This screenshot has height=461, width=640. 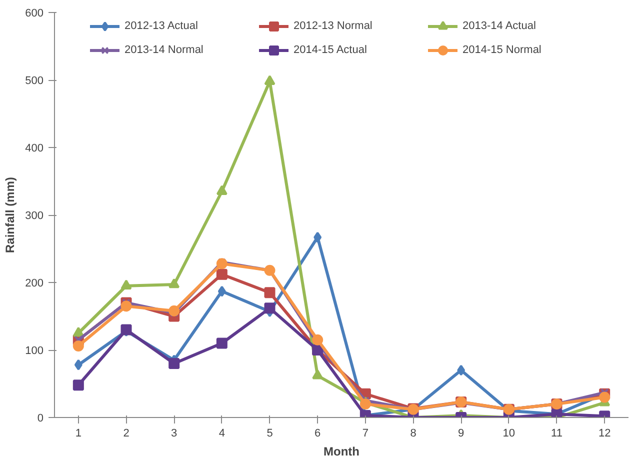 What do you see at coordinates (502, 50) in the screenshot?
I see `legend-label: 2014-15 Normal` at bounding box center [502, 50].